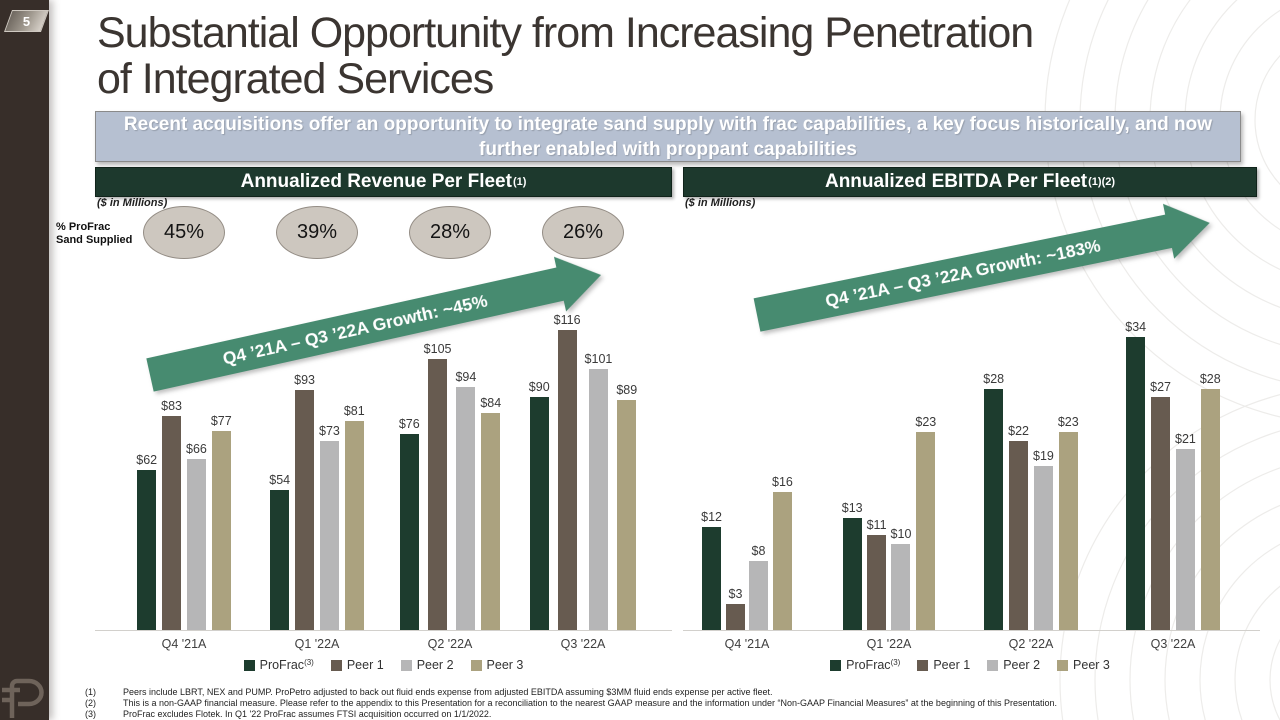 Image resolution: width=1280 pixels, height=720 pixels. Describe the element at coordinates (450, 232) in the screenshot. I see `sand-supplied-oval-cell: 28%` at that location.